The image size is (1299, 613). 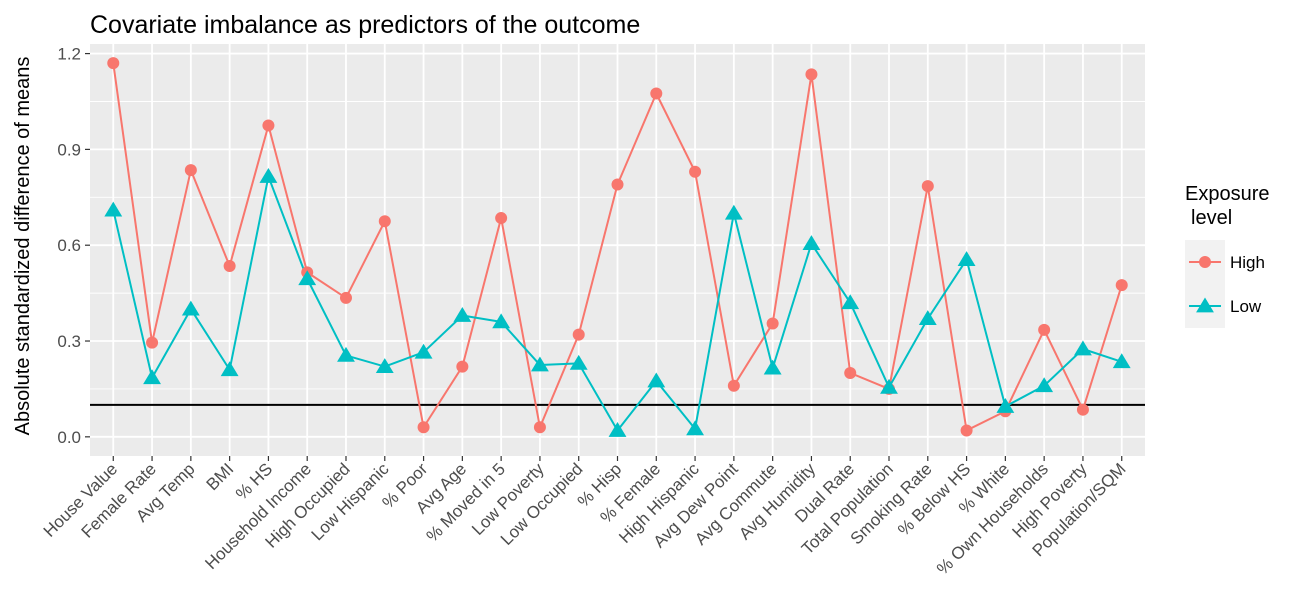 What do you see at coordinates (69, 437) in the screenshot?
I see `y-tick-label: 0.0` at bounding box center [69, 437].